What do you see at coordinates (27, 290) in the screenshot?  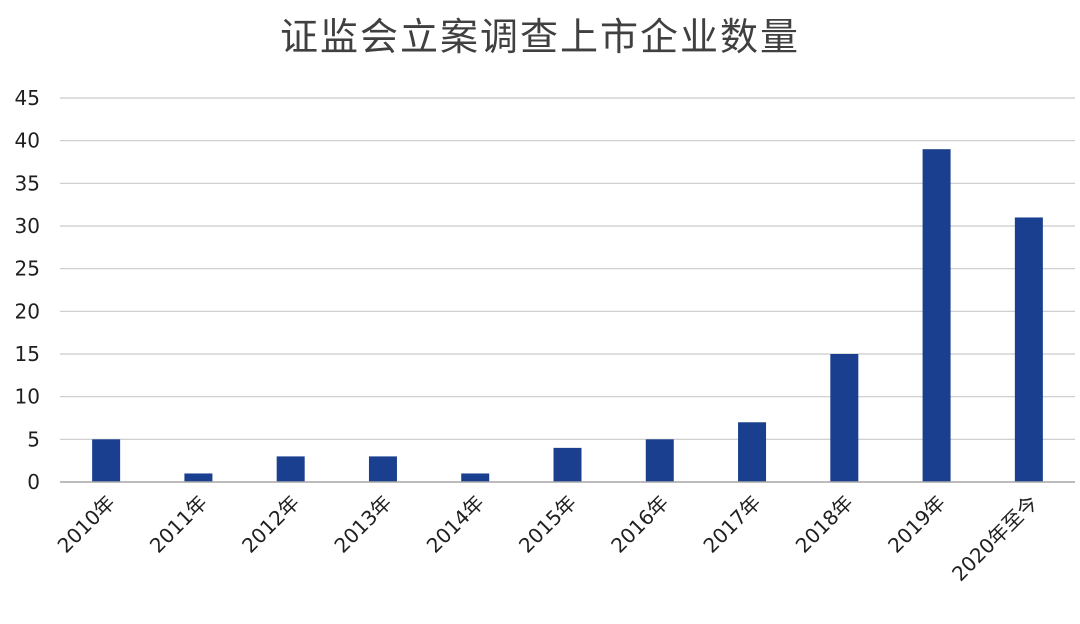 I see `y-axis-ticks: 0 5 10 15 20 25 30 35 40 45` at bounding box center [27, 290].